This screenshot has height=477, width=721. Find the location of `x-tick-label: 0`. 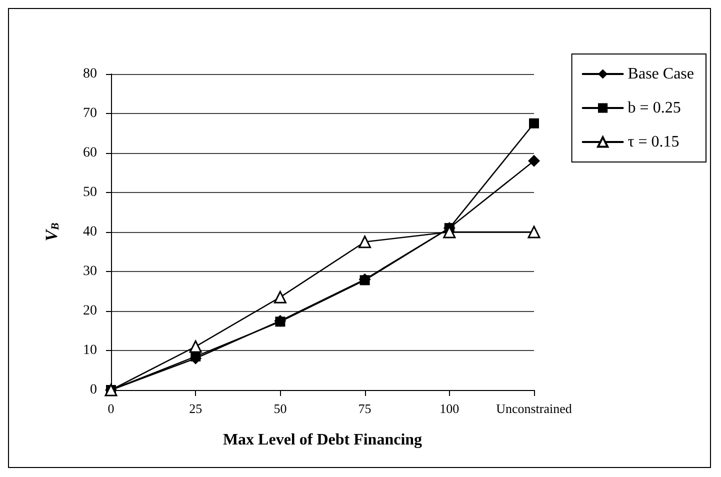

x-tick-label: 0 is located at coordinates (111, 408).